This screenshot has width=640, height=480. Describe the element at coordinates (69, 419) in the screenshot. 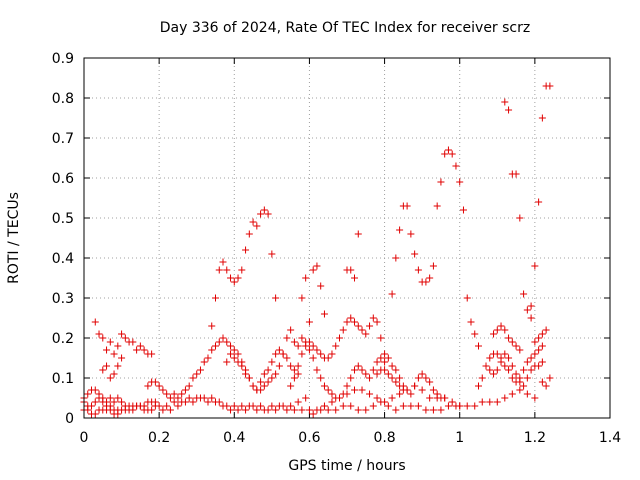

I see `y-tick-label: 0` at that location.